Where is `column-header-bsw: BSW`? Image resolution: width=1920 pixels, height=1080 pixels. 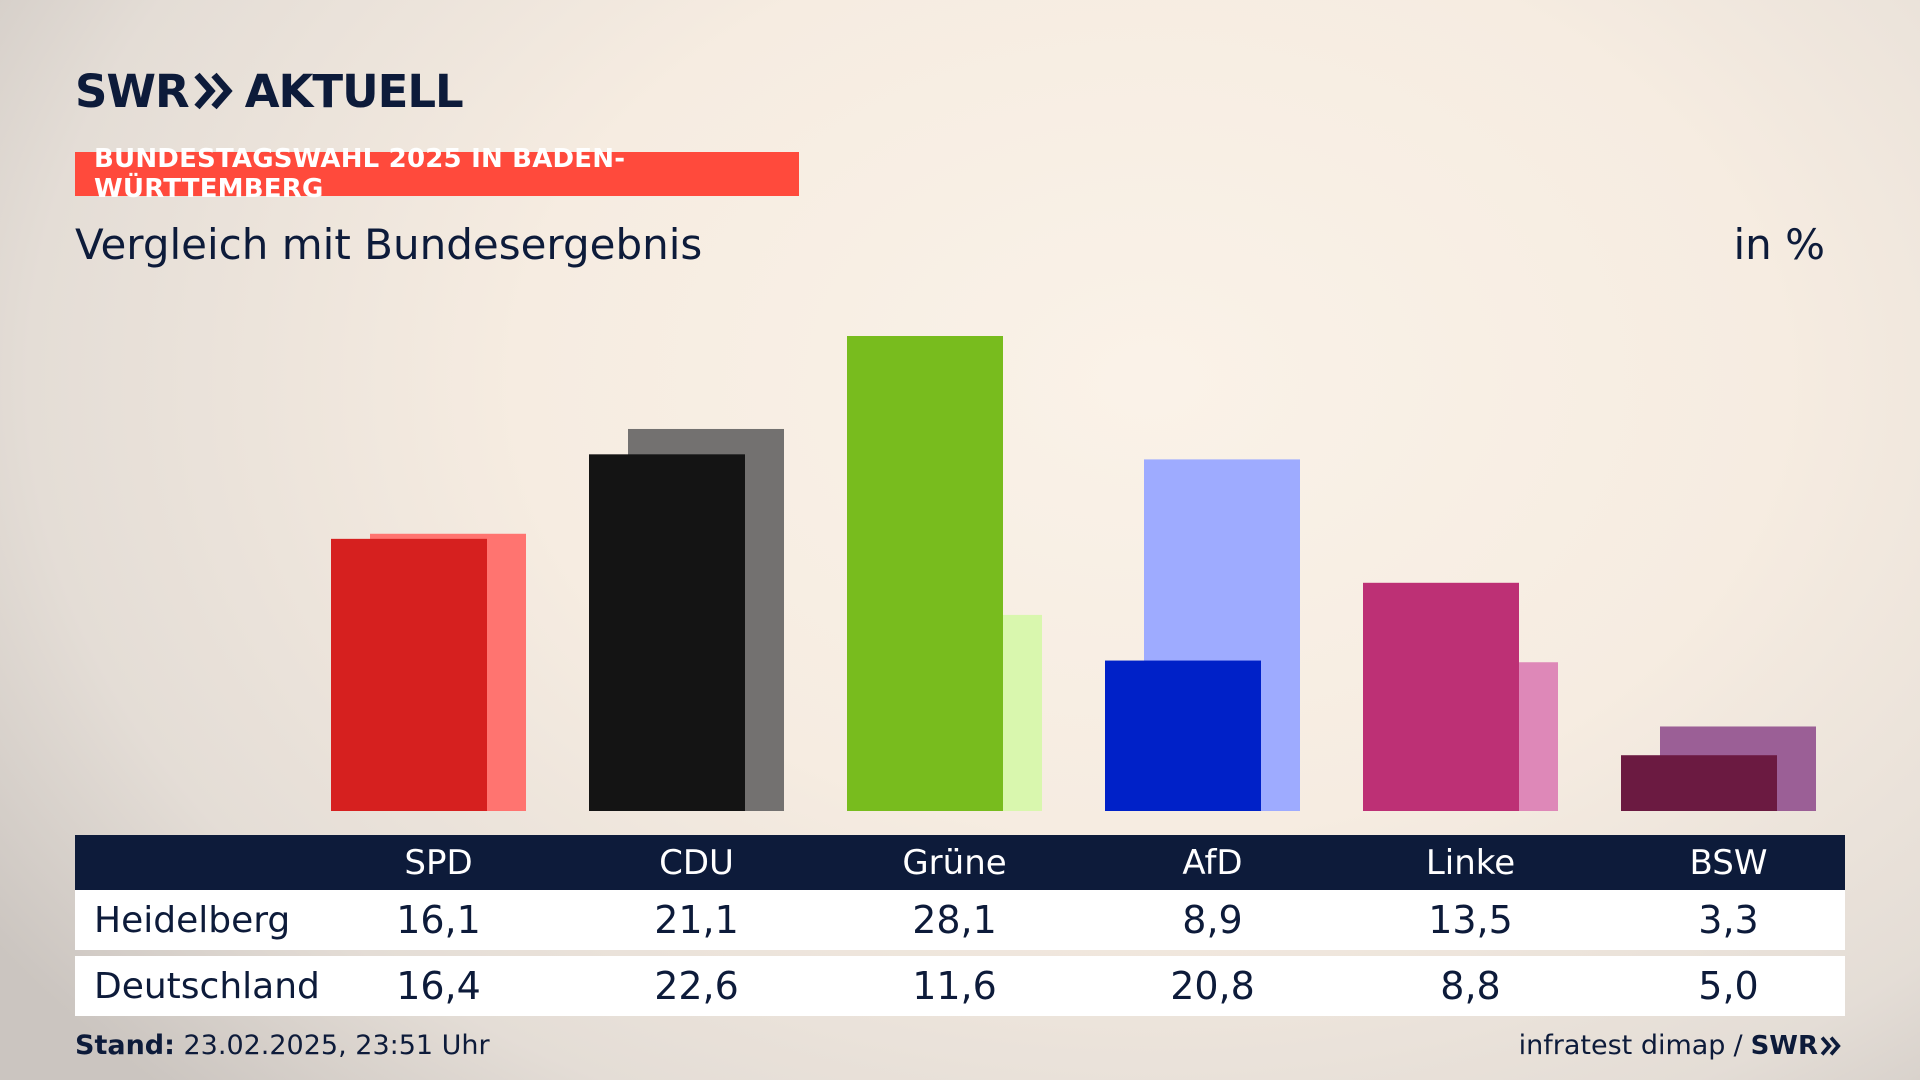
column-header-bsw: BSW is located at coordinates (1728, 862).